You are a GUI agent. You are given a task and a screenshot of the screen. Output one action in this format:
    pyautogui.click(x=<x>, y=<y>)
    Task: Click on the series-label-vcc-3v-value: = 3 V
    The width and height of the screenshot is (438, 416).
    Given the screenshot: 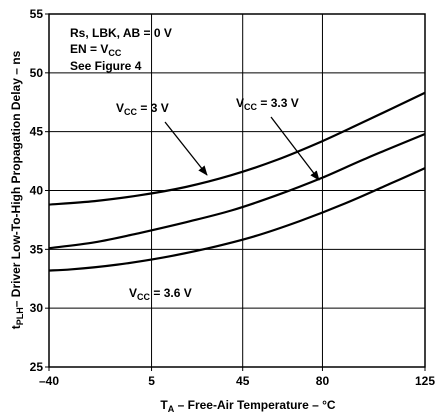 What is the action you would take?
    pyautogui.click(x=153, y=108)
    